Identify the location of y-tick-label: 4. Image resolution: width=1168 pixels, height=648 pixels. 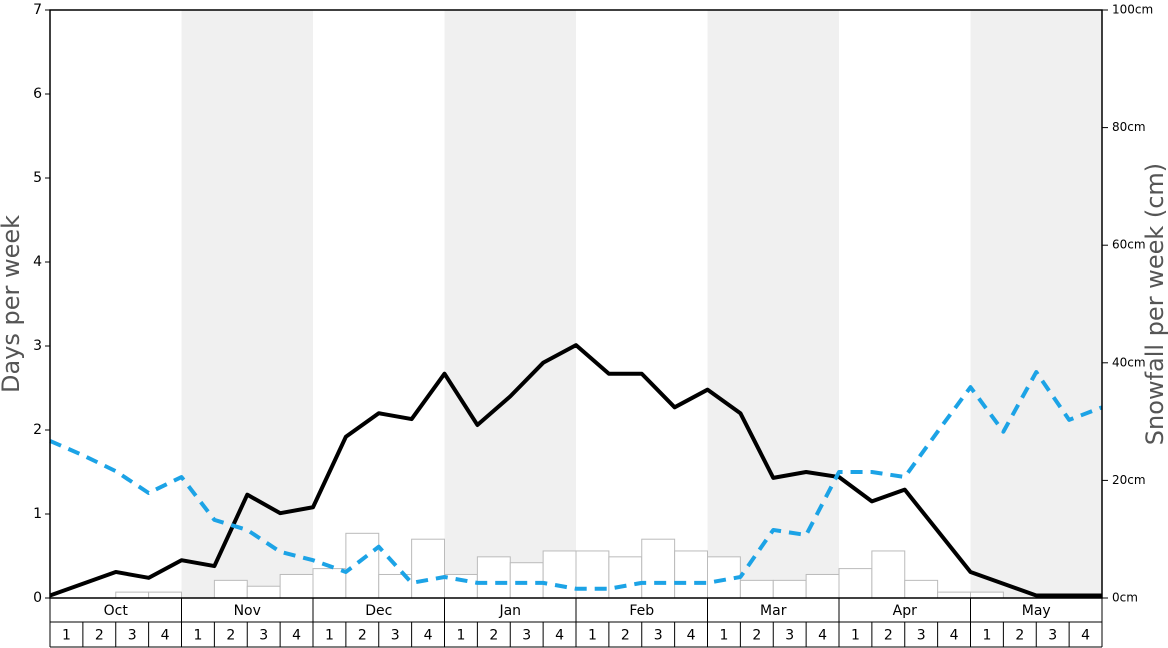
(37, 262).